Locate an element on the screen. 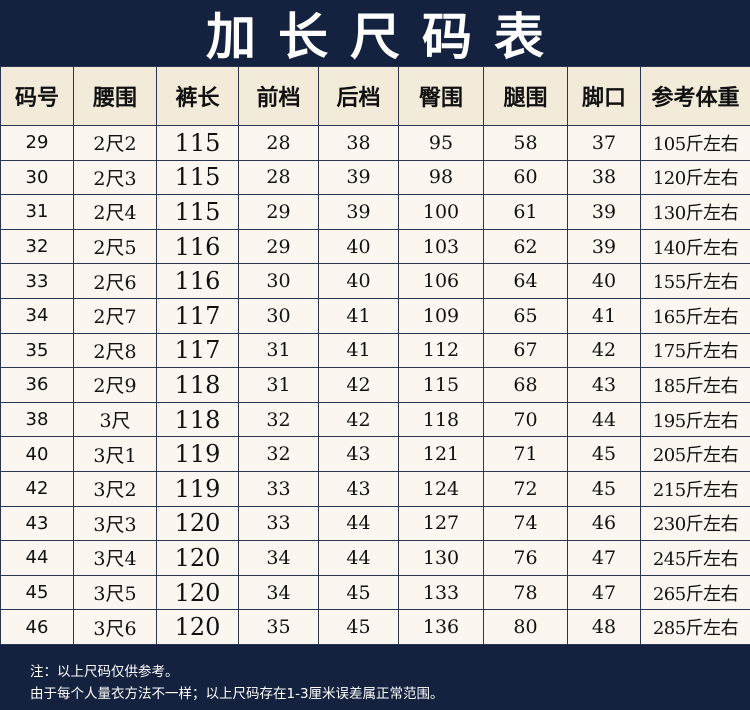 This screenshot has height=710, width=750. page-title: 加长尺码表 is located at coordinates (386, 36).